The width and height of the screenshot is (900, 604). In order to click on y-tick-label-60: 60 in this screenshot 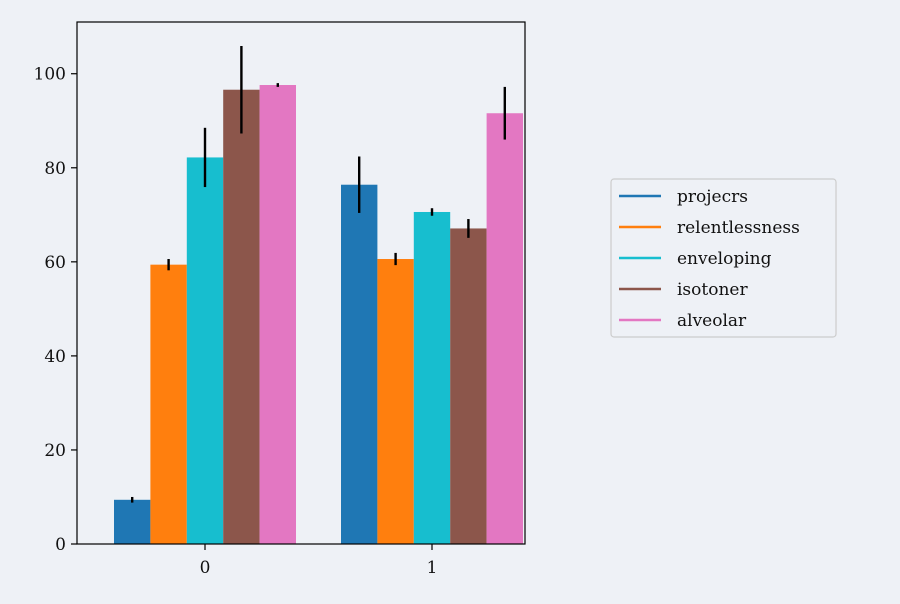, I will do `click(55, 263)`.